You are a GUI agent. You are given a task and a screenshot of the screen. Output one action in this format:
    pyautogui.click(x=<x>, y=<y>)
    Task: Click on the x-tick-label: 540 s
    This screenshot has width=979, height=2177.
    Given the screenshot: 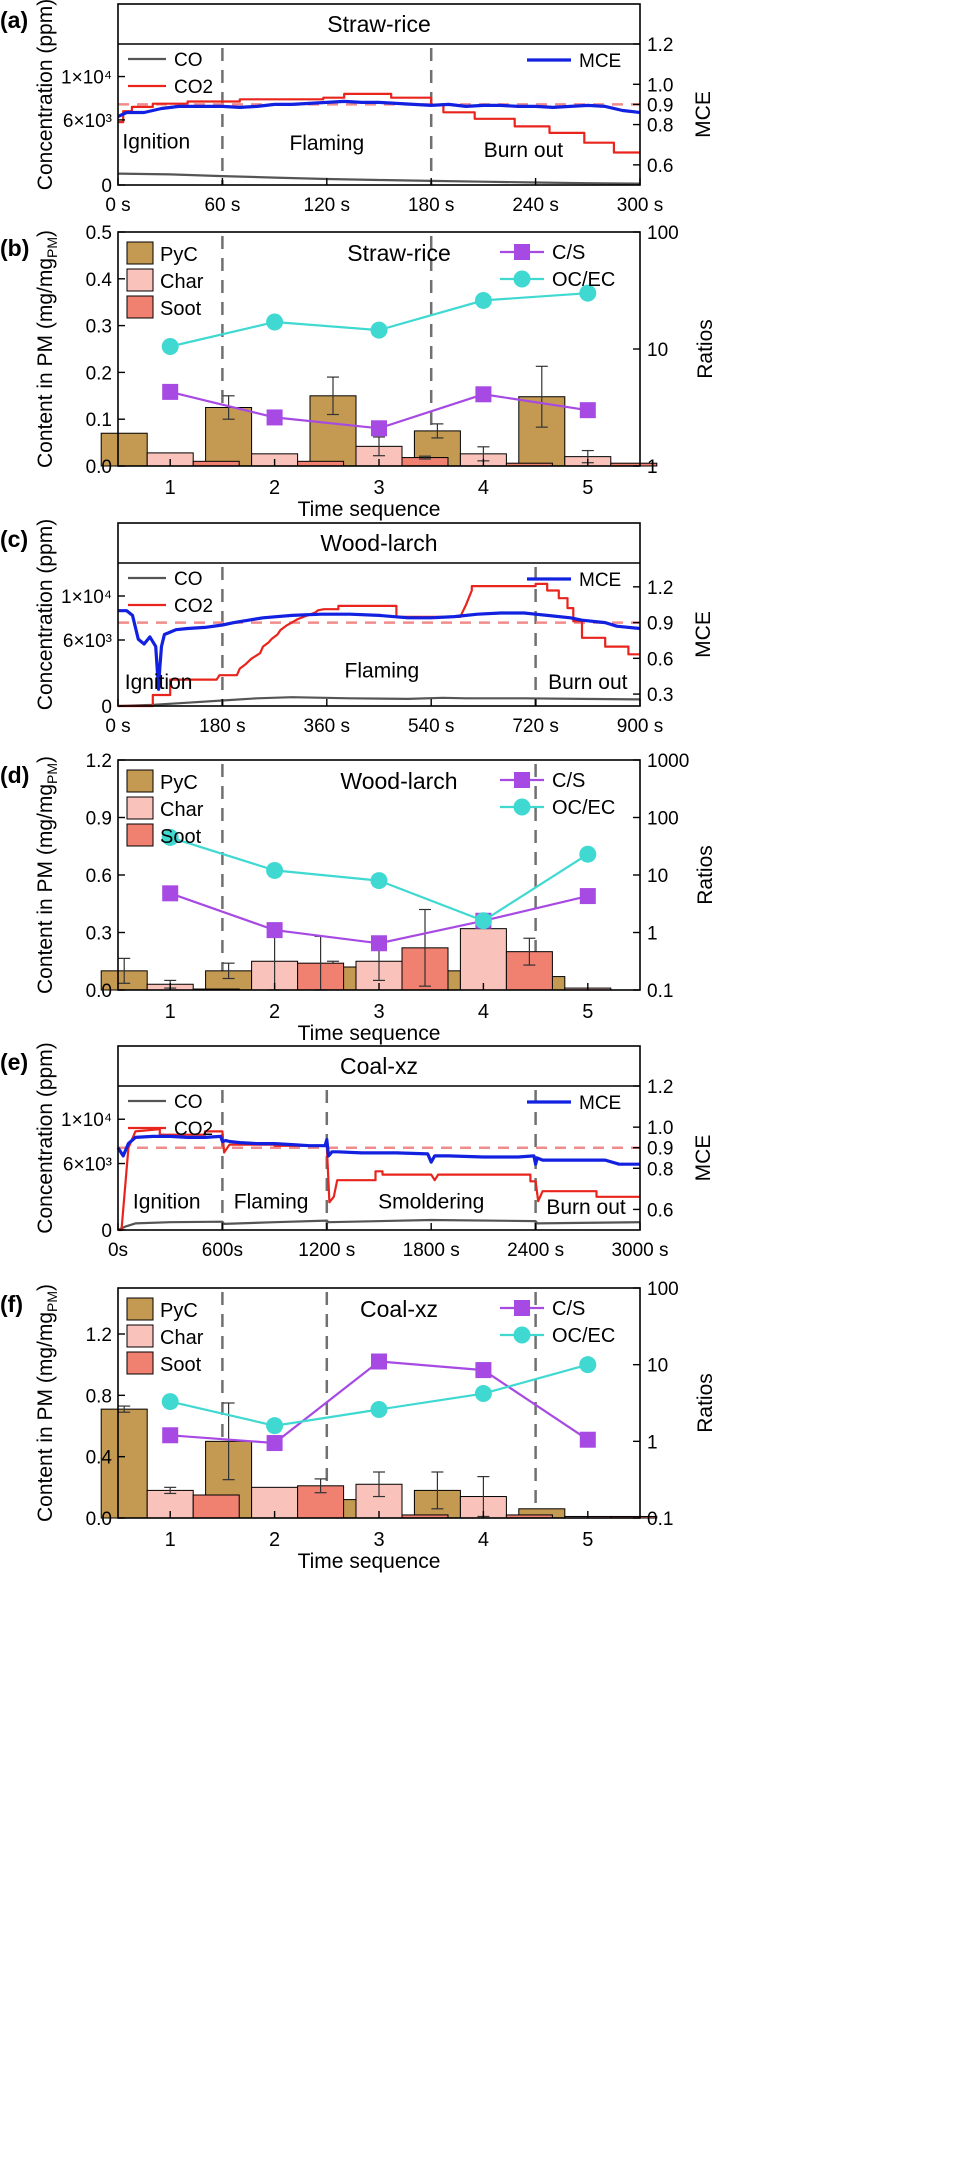 What is the action you would take?
    pyautogui.click(x=431, y=726)
    